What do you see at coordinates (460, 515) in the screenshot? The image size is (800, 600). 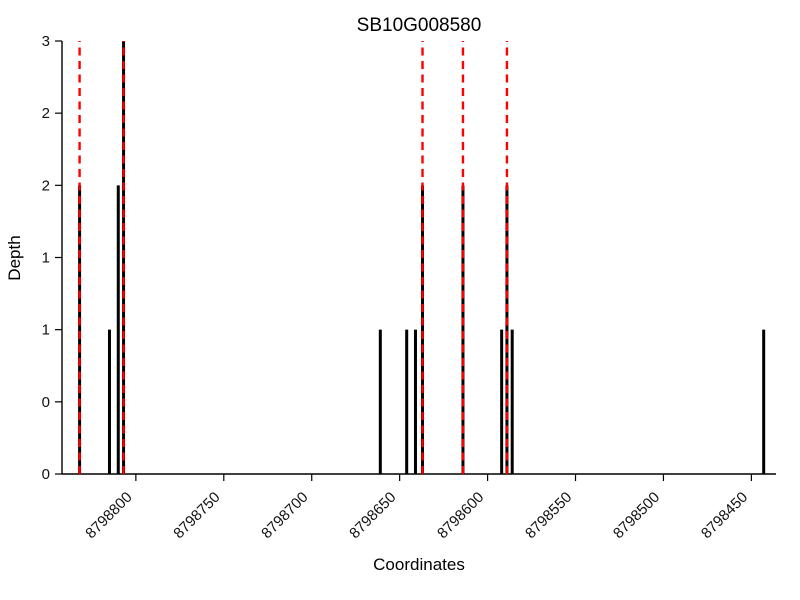 I see `x-tick-label: 8798600` at bounding box center [460, 515].